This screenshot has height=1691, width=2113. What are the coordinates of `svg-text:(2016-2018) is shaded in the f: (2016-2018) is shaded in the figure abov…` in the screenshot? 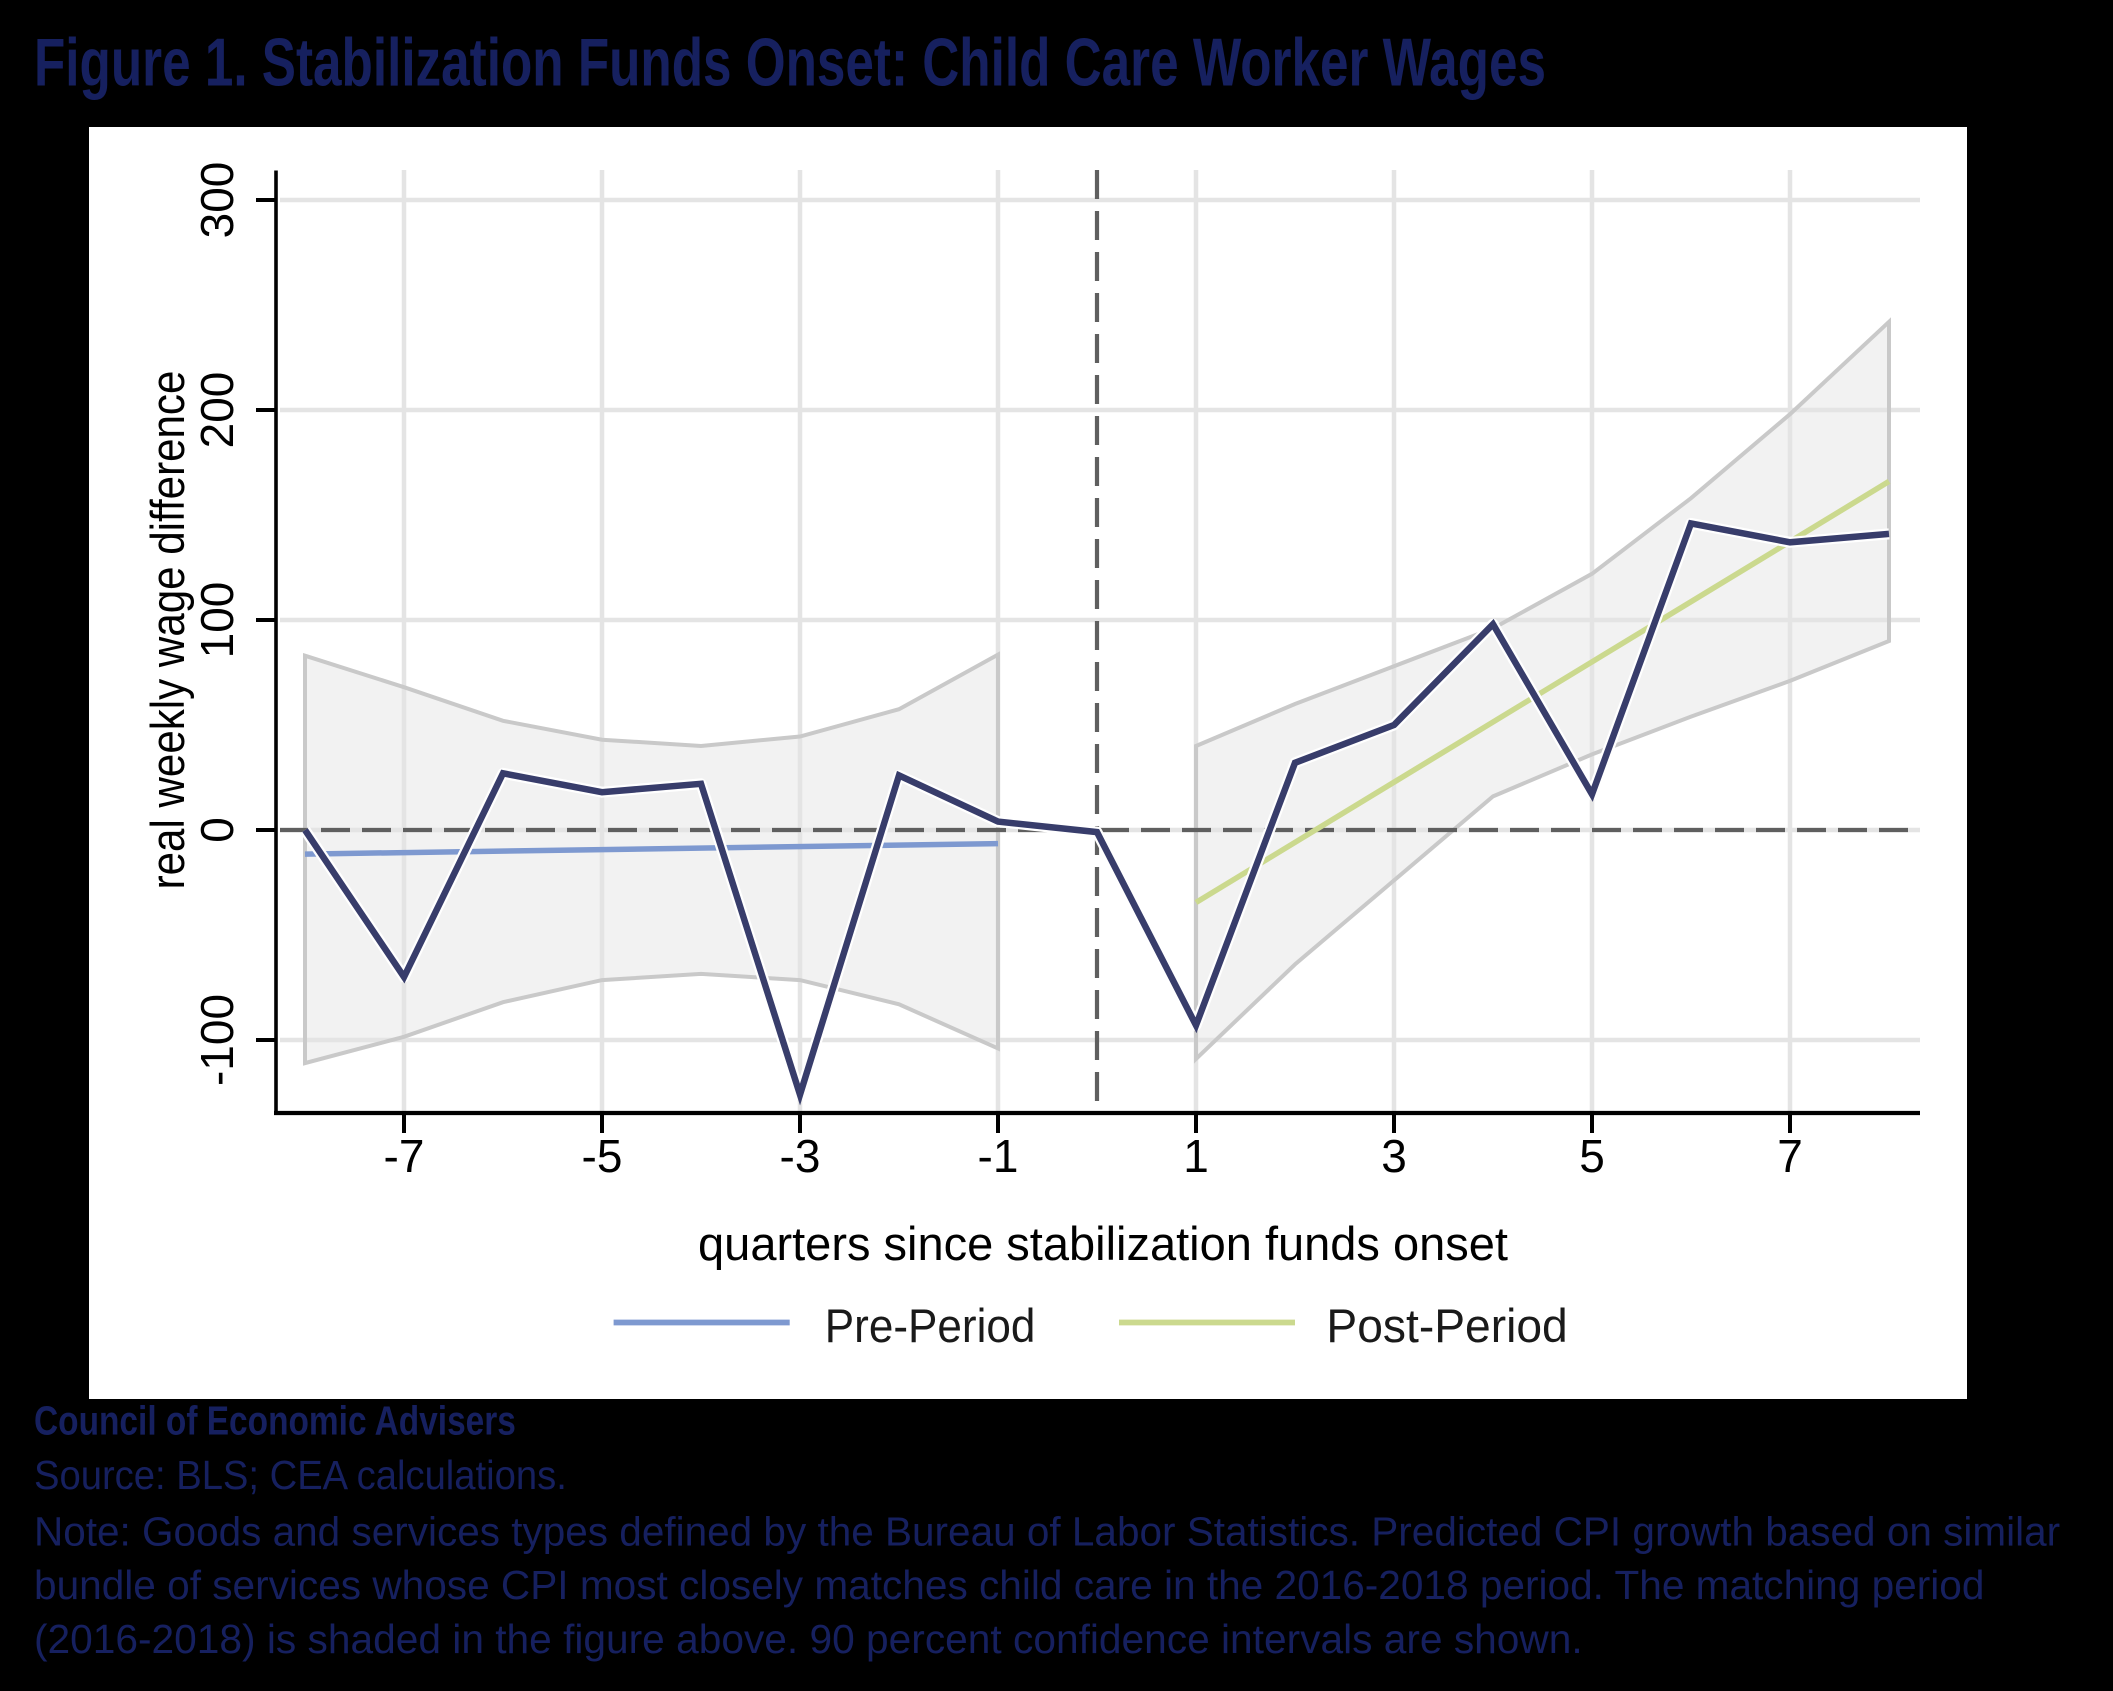 It's located at (808, 1639).